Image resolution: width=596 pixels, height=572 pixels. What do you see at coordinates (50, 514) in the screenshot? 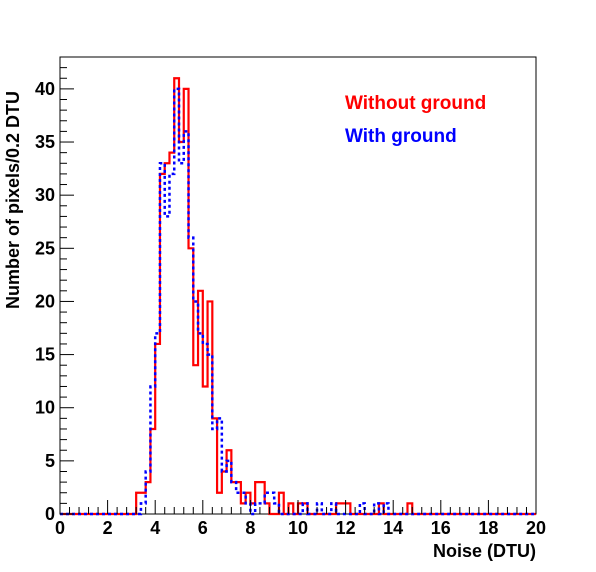
I see `y-tick-label: 0` at bounding box center [50, 514].